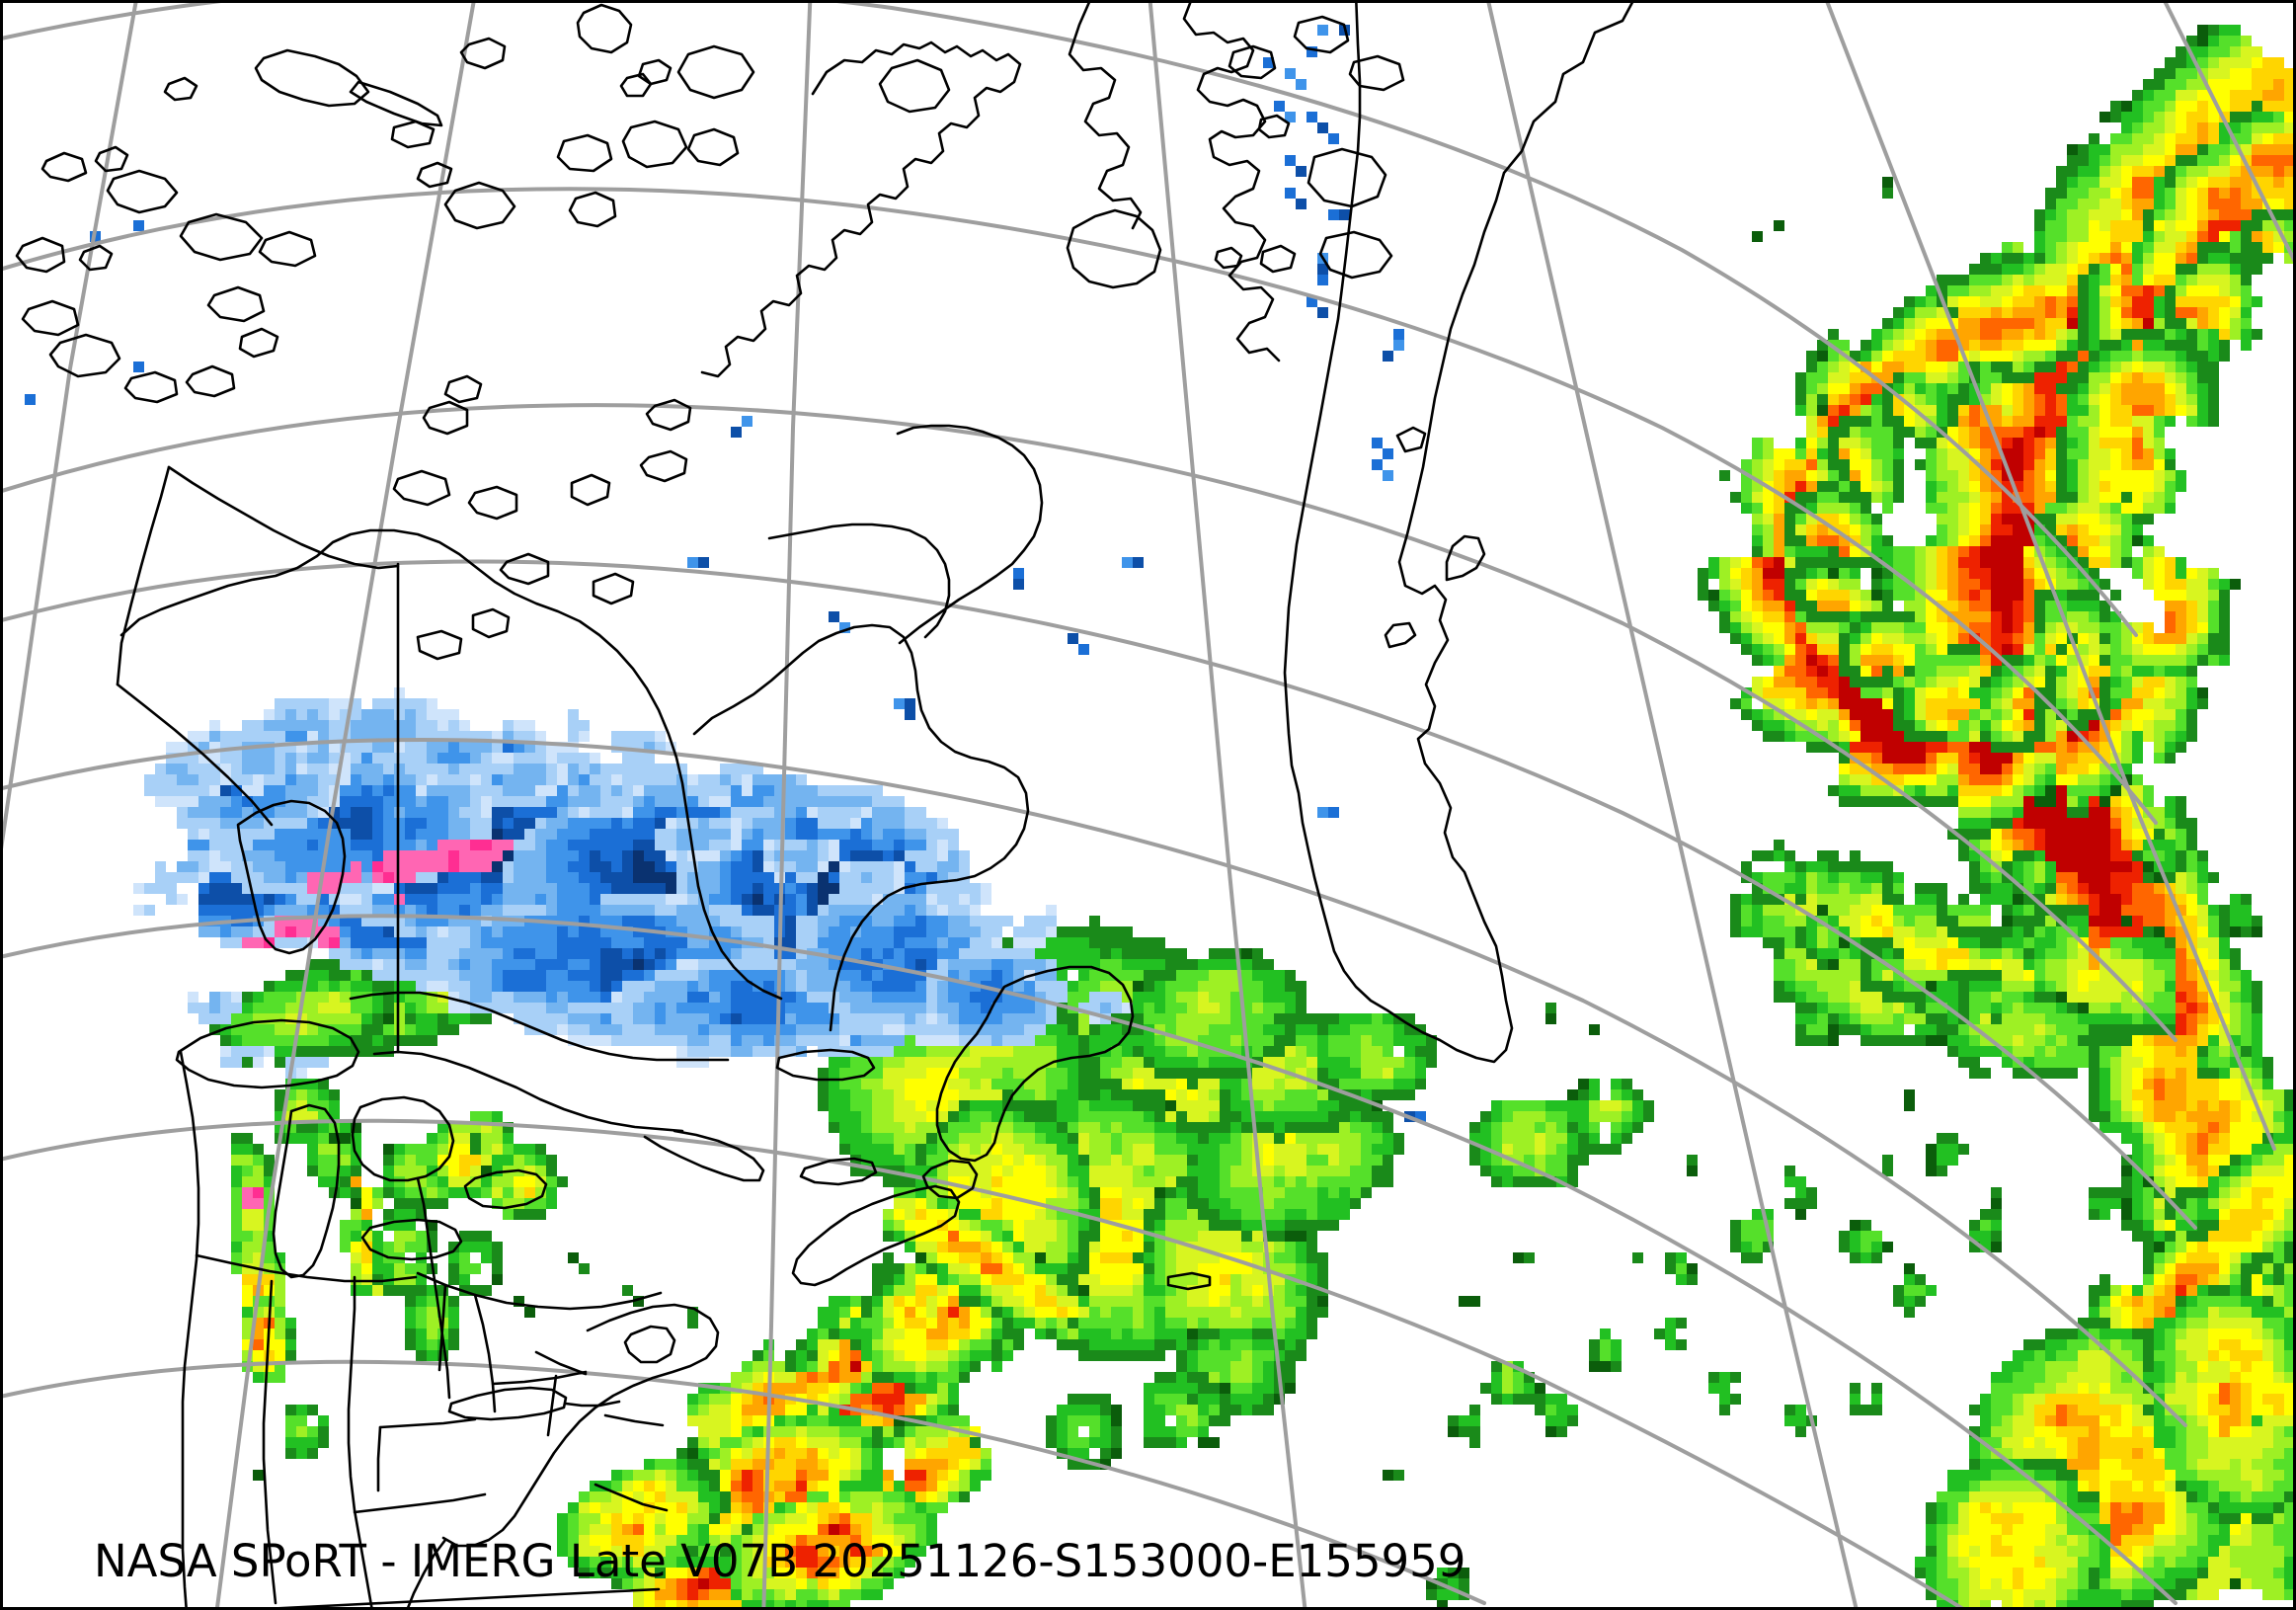 Image resolution: width=2296 pixels, height=1610 pixels. I want to click on coastline-hudson-bay, so click(451, 764).